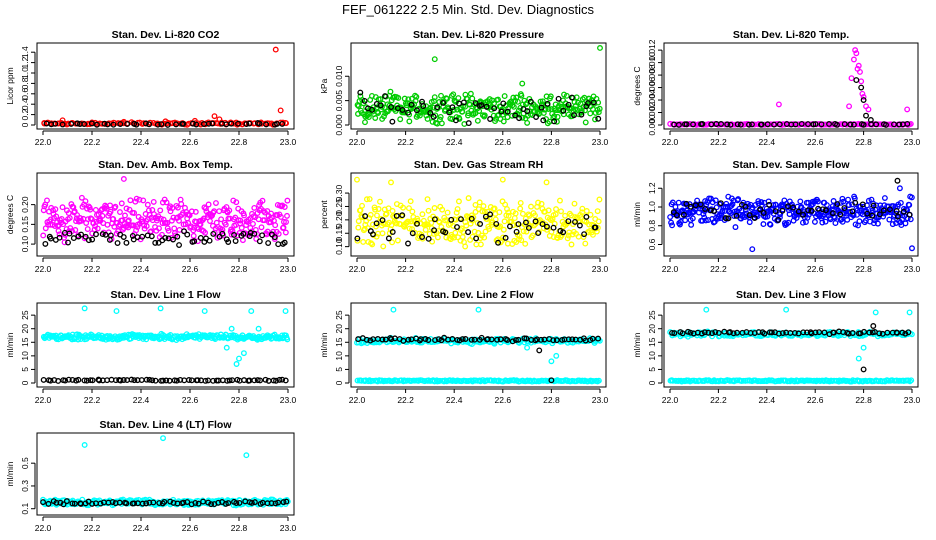 The height and width of the screenshot is (540, 936). Describe the element at coordinates (478, 86) in the screenshot. I see `plot-frame` at that location.